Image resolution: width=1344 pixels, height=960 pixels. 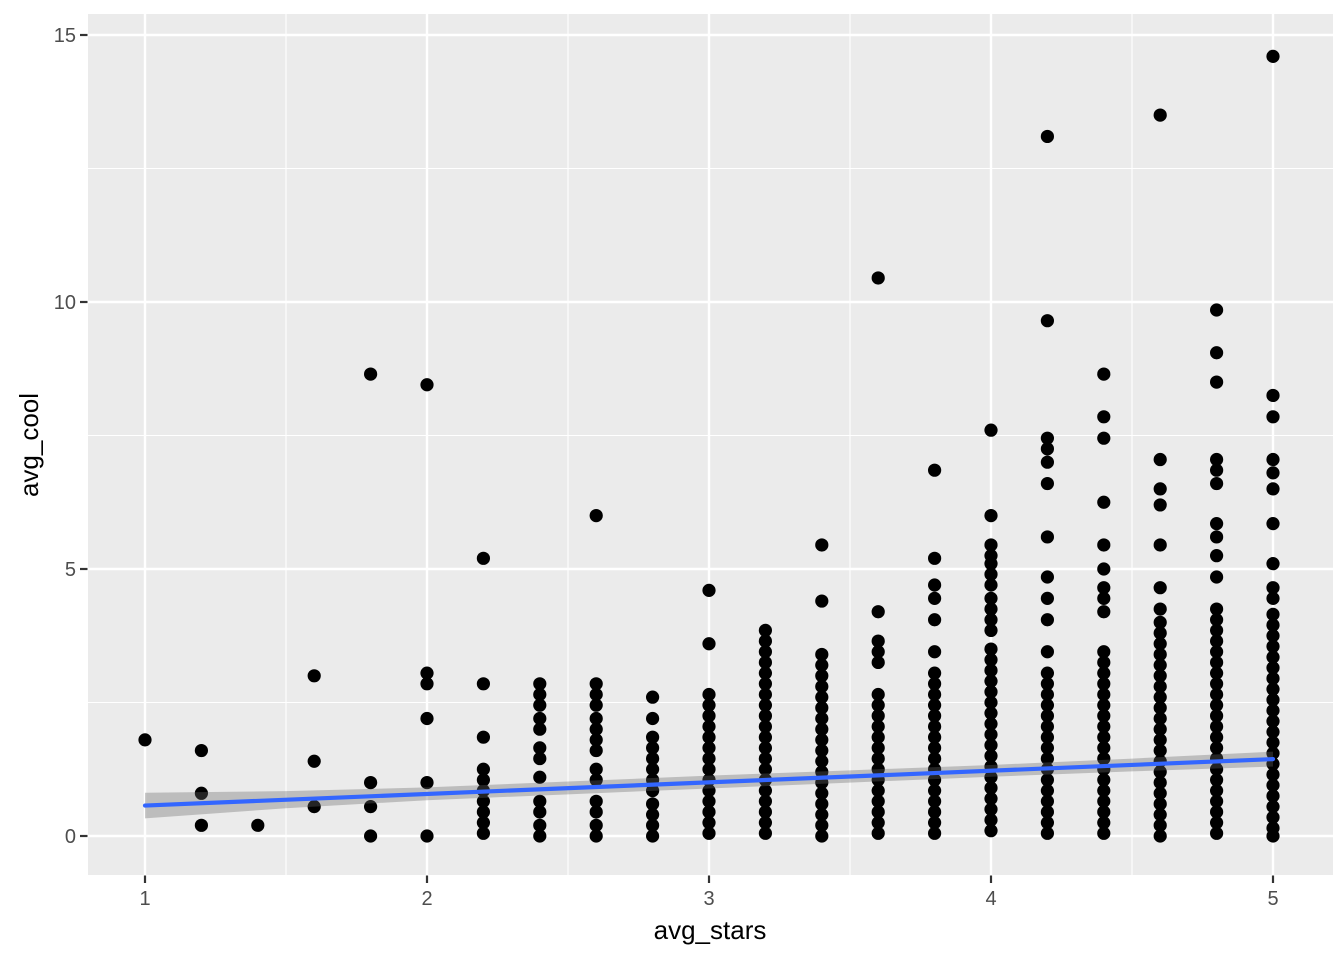 I want to click on confidence-band, so click(x=709, y=785).